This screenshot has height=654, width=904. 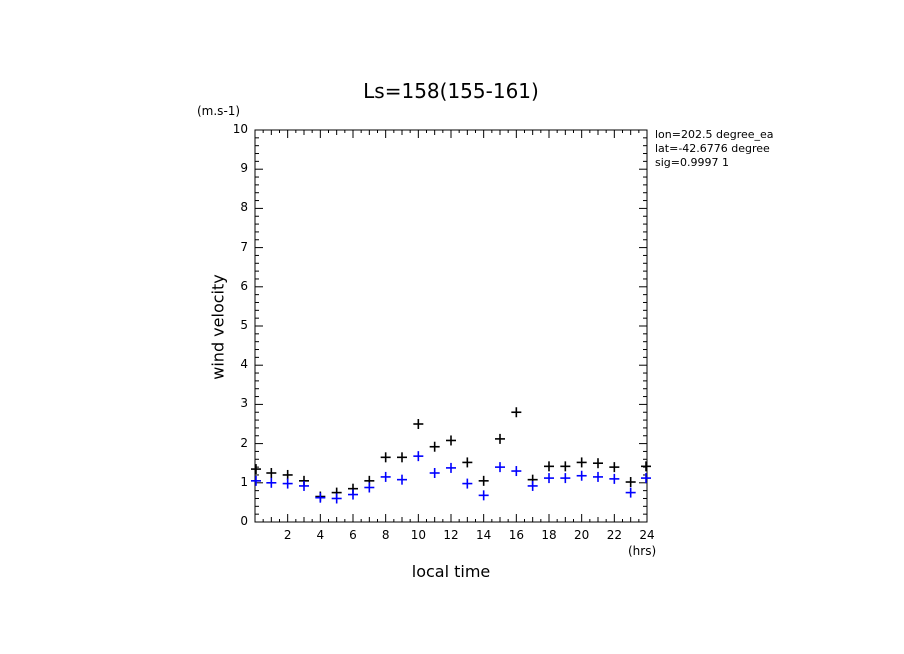 I want to click on x-tick-label: 16, so click(x=516, y=535).